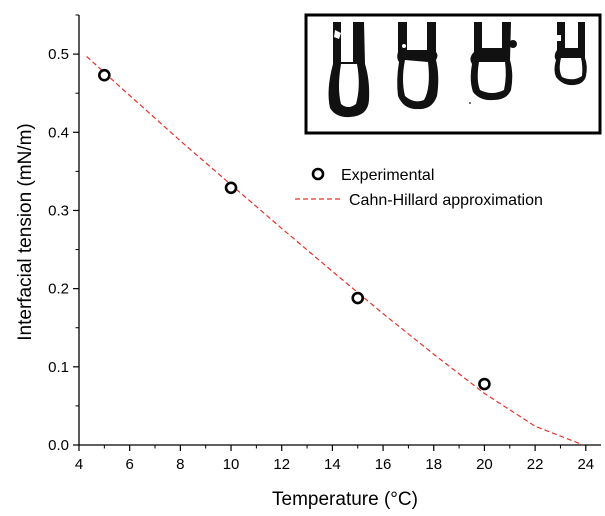  Describe the element at coordinates (535, 464) in the screenshot. I see `x-tick-label: 22` at that location.